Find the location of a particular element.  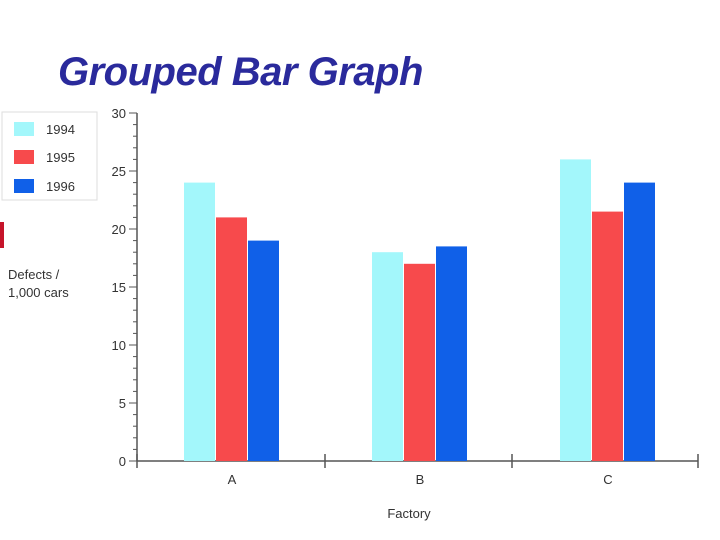

bar-c-1996 is located at coordinates (639, 321).